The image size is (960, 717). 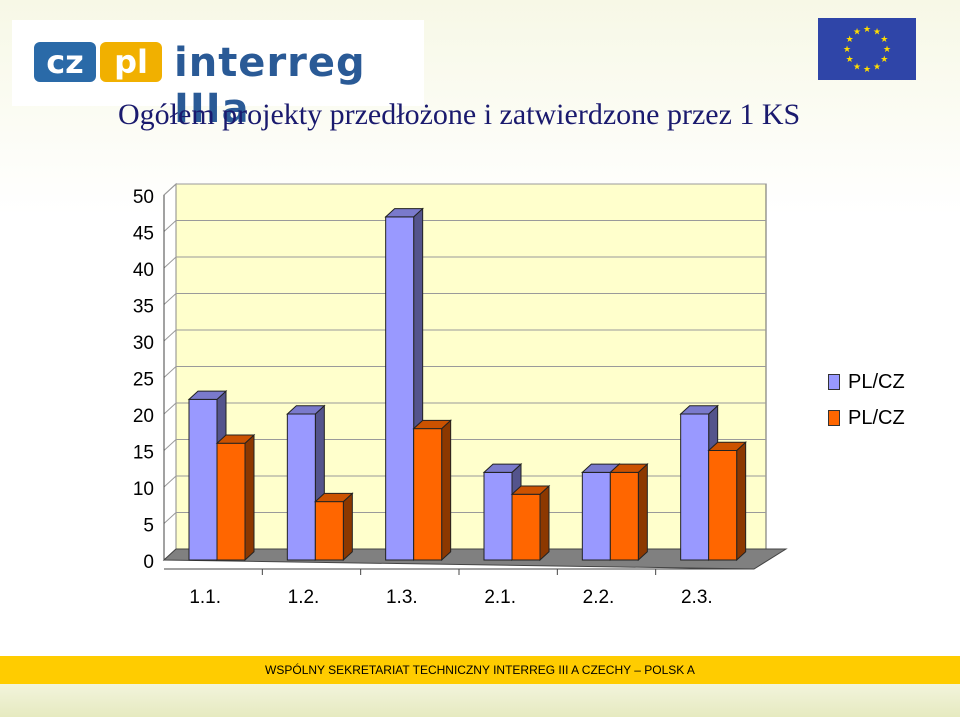 I want to click on bar-series2-2.2., so click(x=629, y=512).